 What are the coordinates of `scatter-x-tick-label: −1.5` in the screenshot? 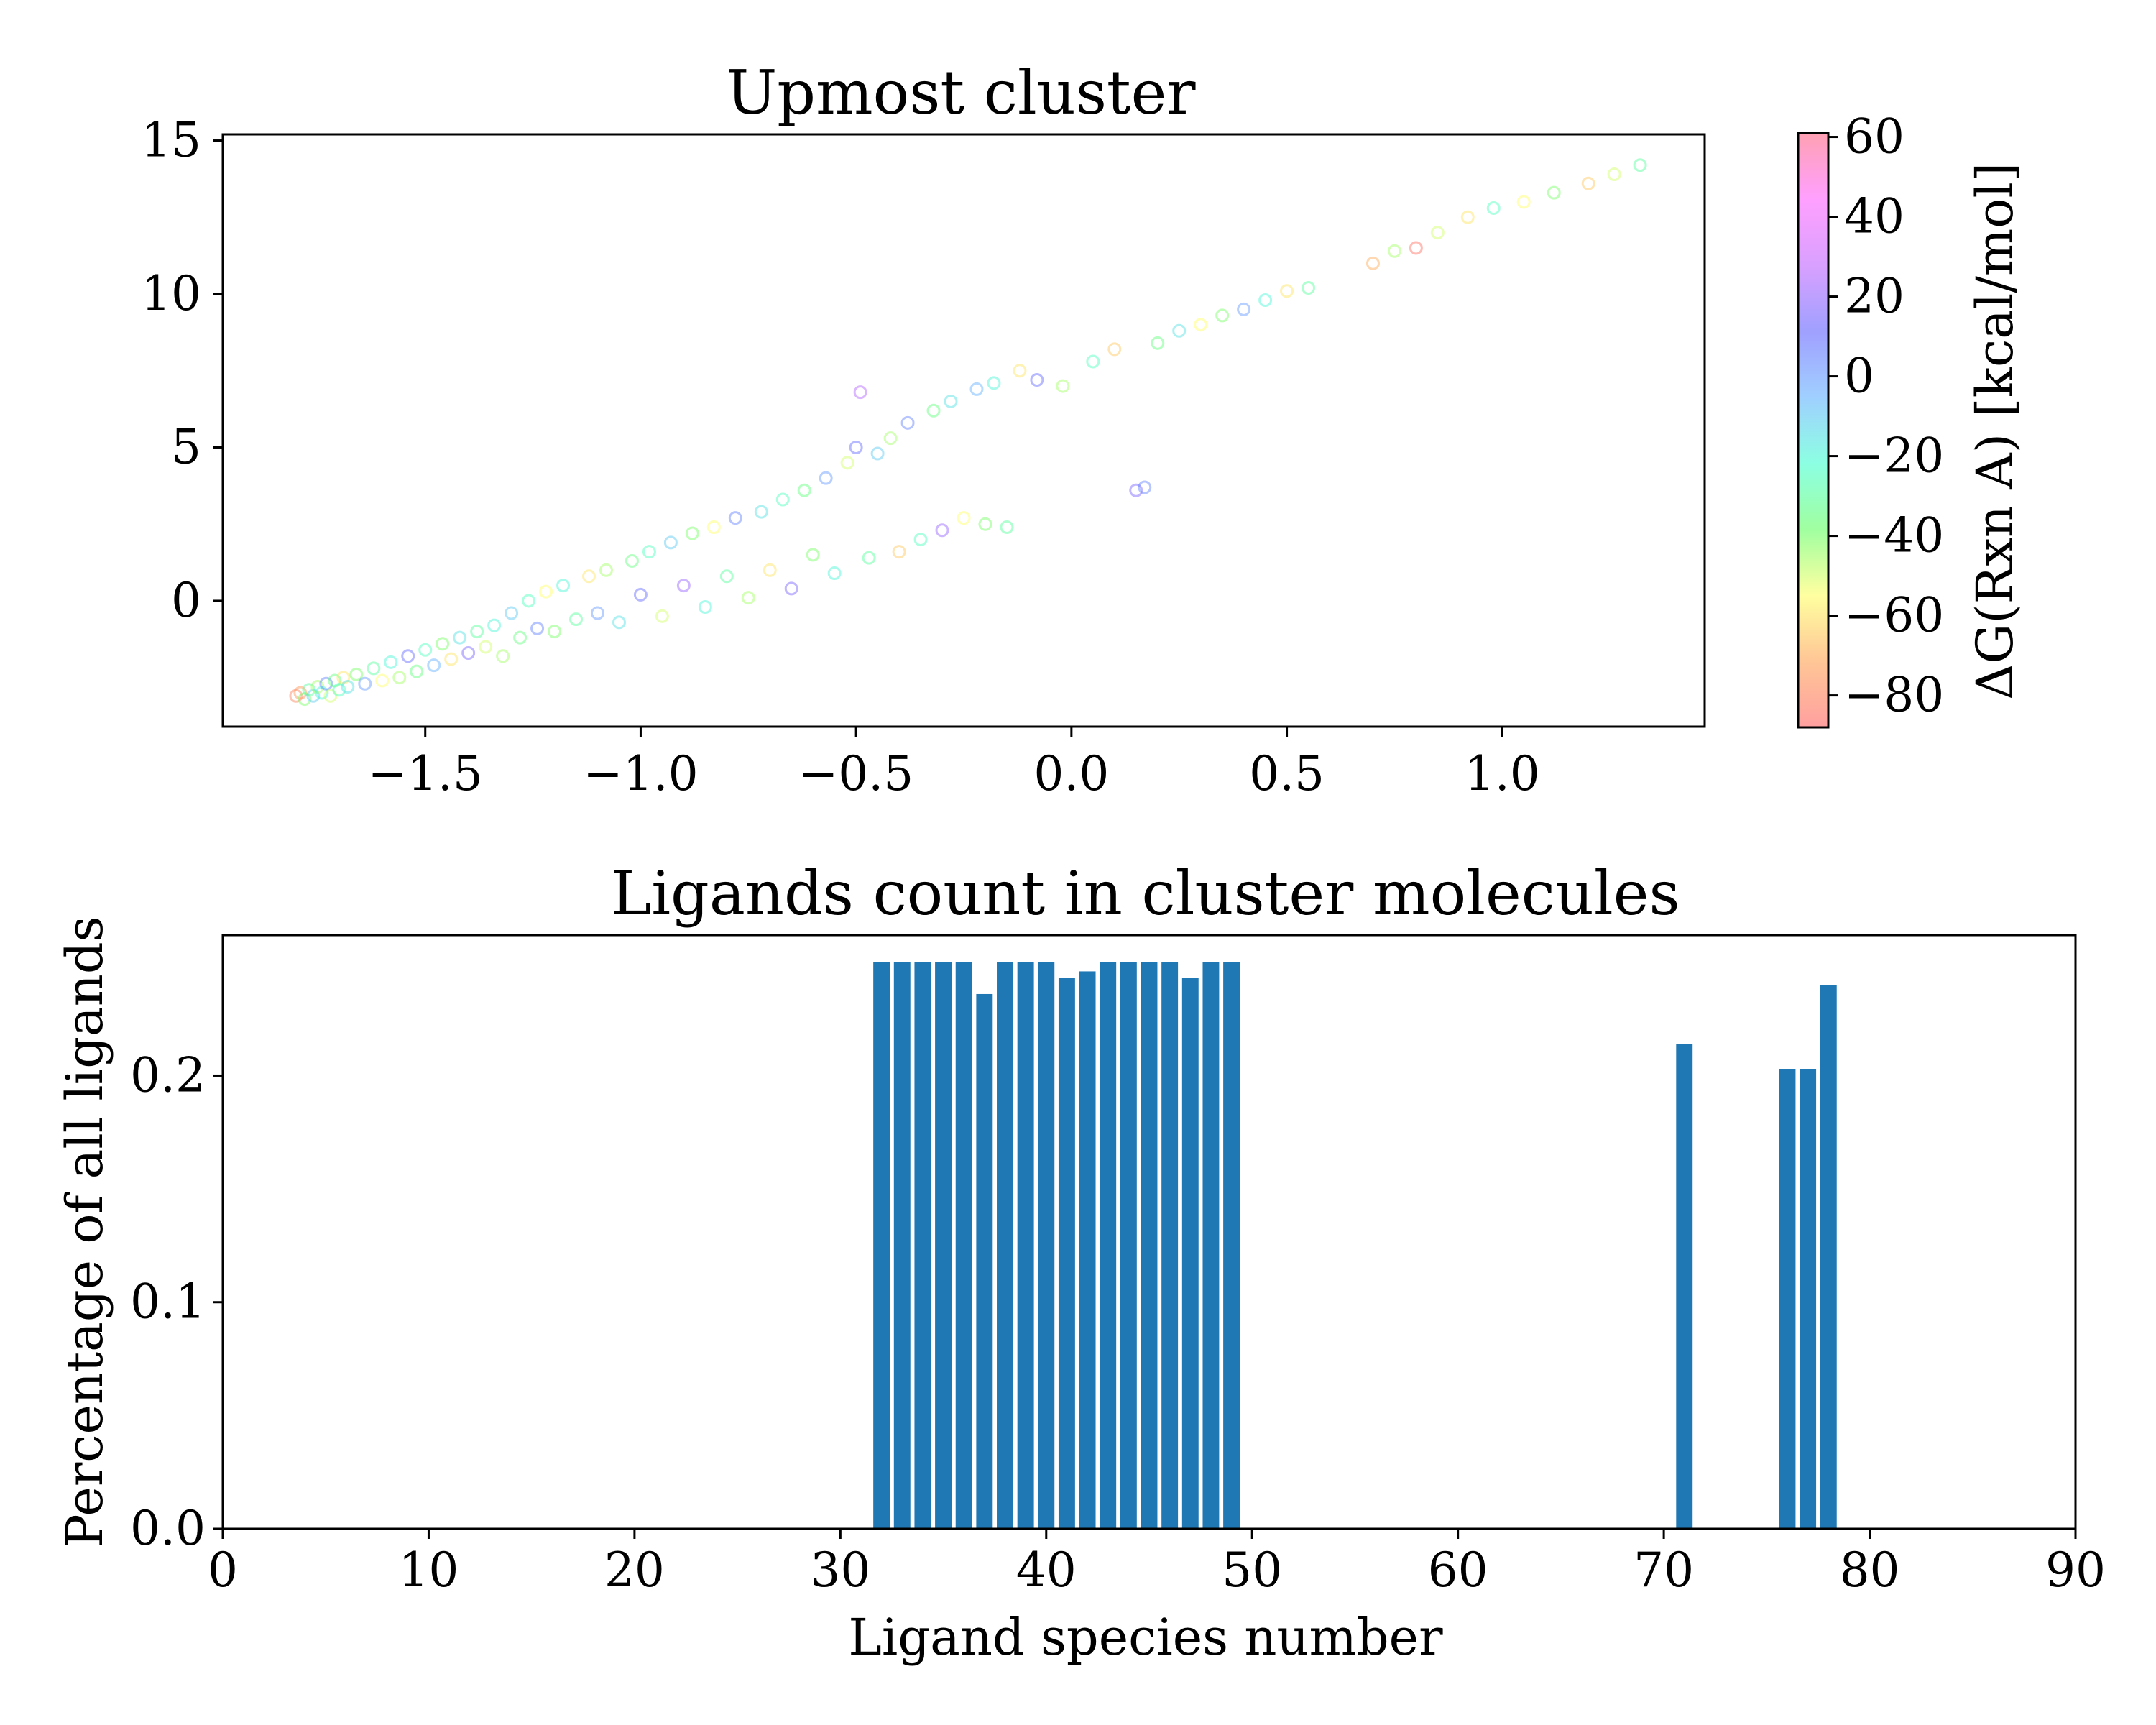 It's located at (425, 773).